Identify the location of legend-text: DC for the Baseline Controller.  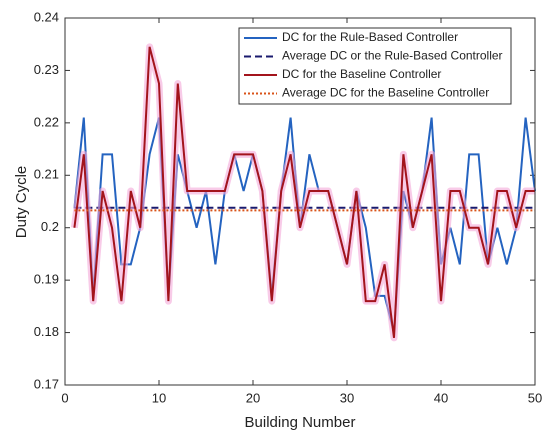
(361, 74).